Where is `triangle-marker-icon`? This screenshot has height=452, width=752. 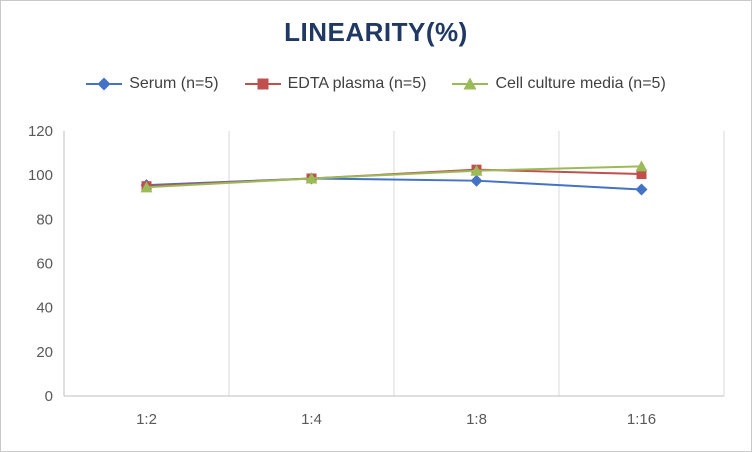 triangle-marker-icon is located at coordinates (470, 83).